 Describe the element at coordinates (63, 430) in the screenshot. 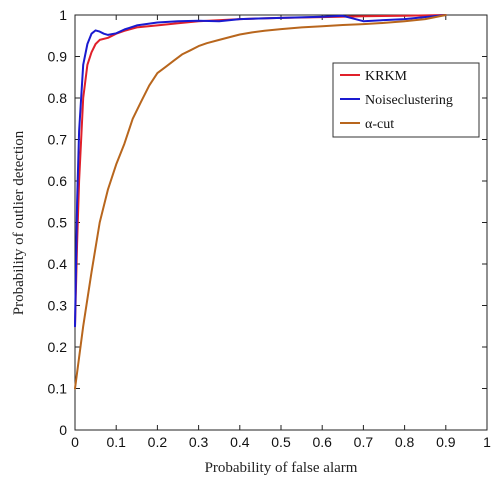

I see `y-tick-label: 0` at that location.